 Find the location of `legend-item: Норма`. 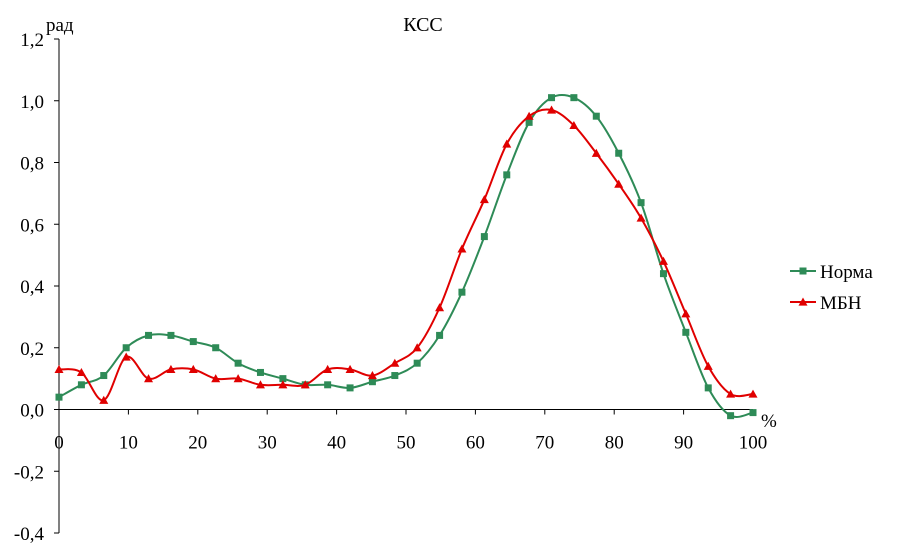

legend-item: Норма is located at coordinates (831, 272).